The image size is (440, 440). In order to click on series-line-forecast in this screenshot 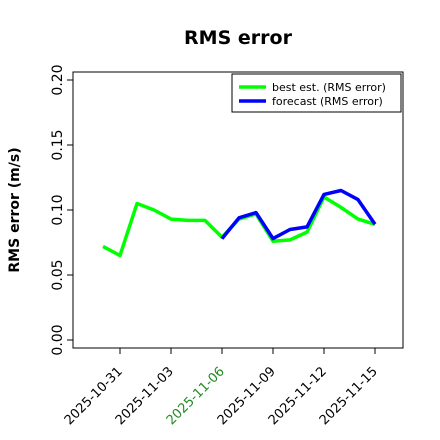, I will do `click(298, 214)`.